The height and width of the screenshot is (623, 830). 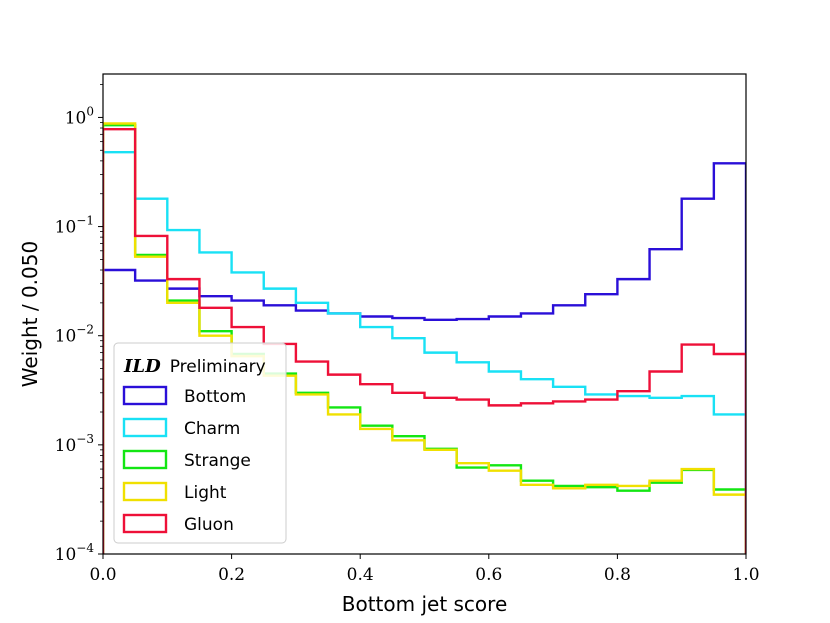 I want to click on legend-label: Strange, so click(x=217, y=461).